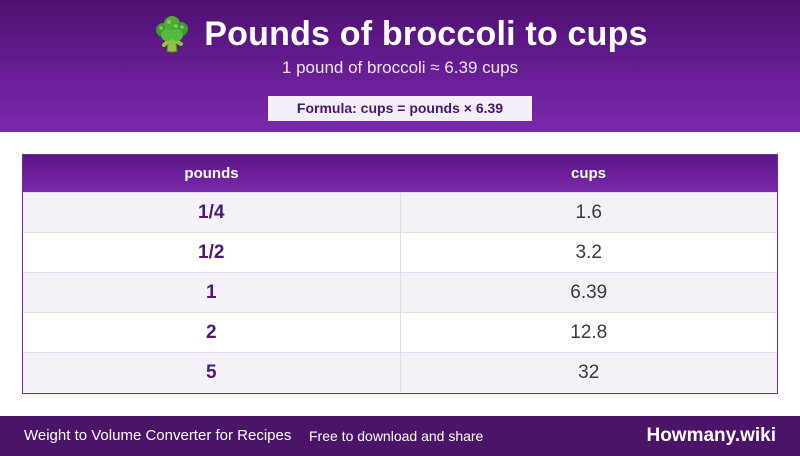 The height and width of the screenshot is (456, 800). I want to click on pounds-cell: 1/2, so click(212, 252).